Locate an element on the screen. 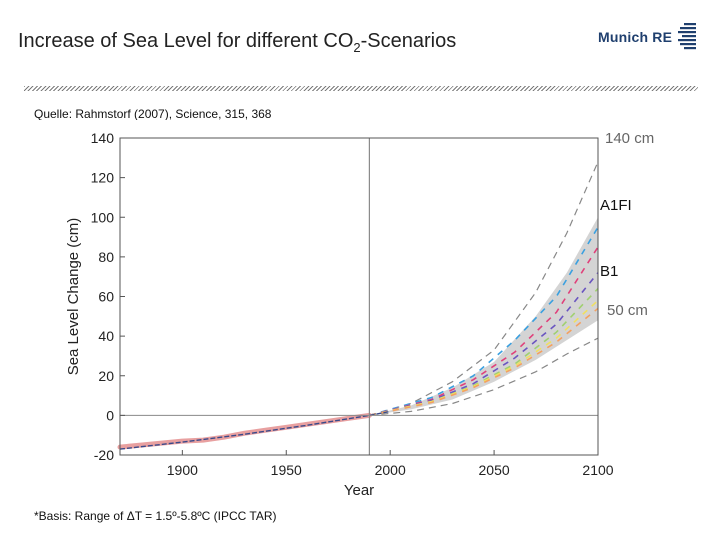 The width and height of the screenshot is (720, 540). range-band is located at coordinates (483, 316).